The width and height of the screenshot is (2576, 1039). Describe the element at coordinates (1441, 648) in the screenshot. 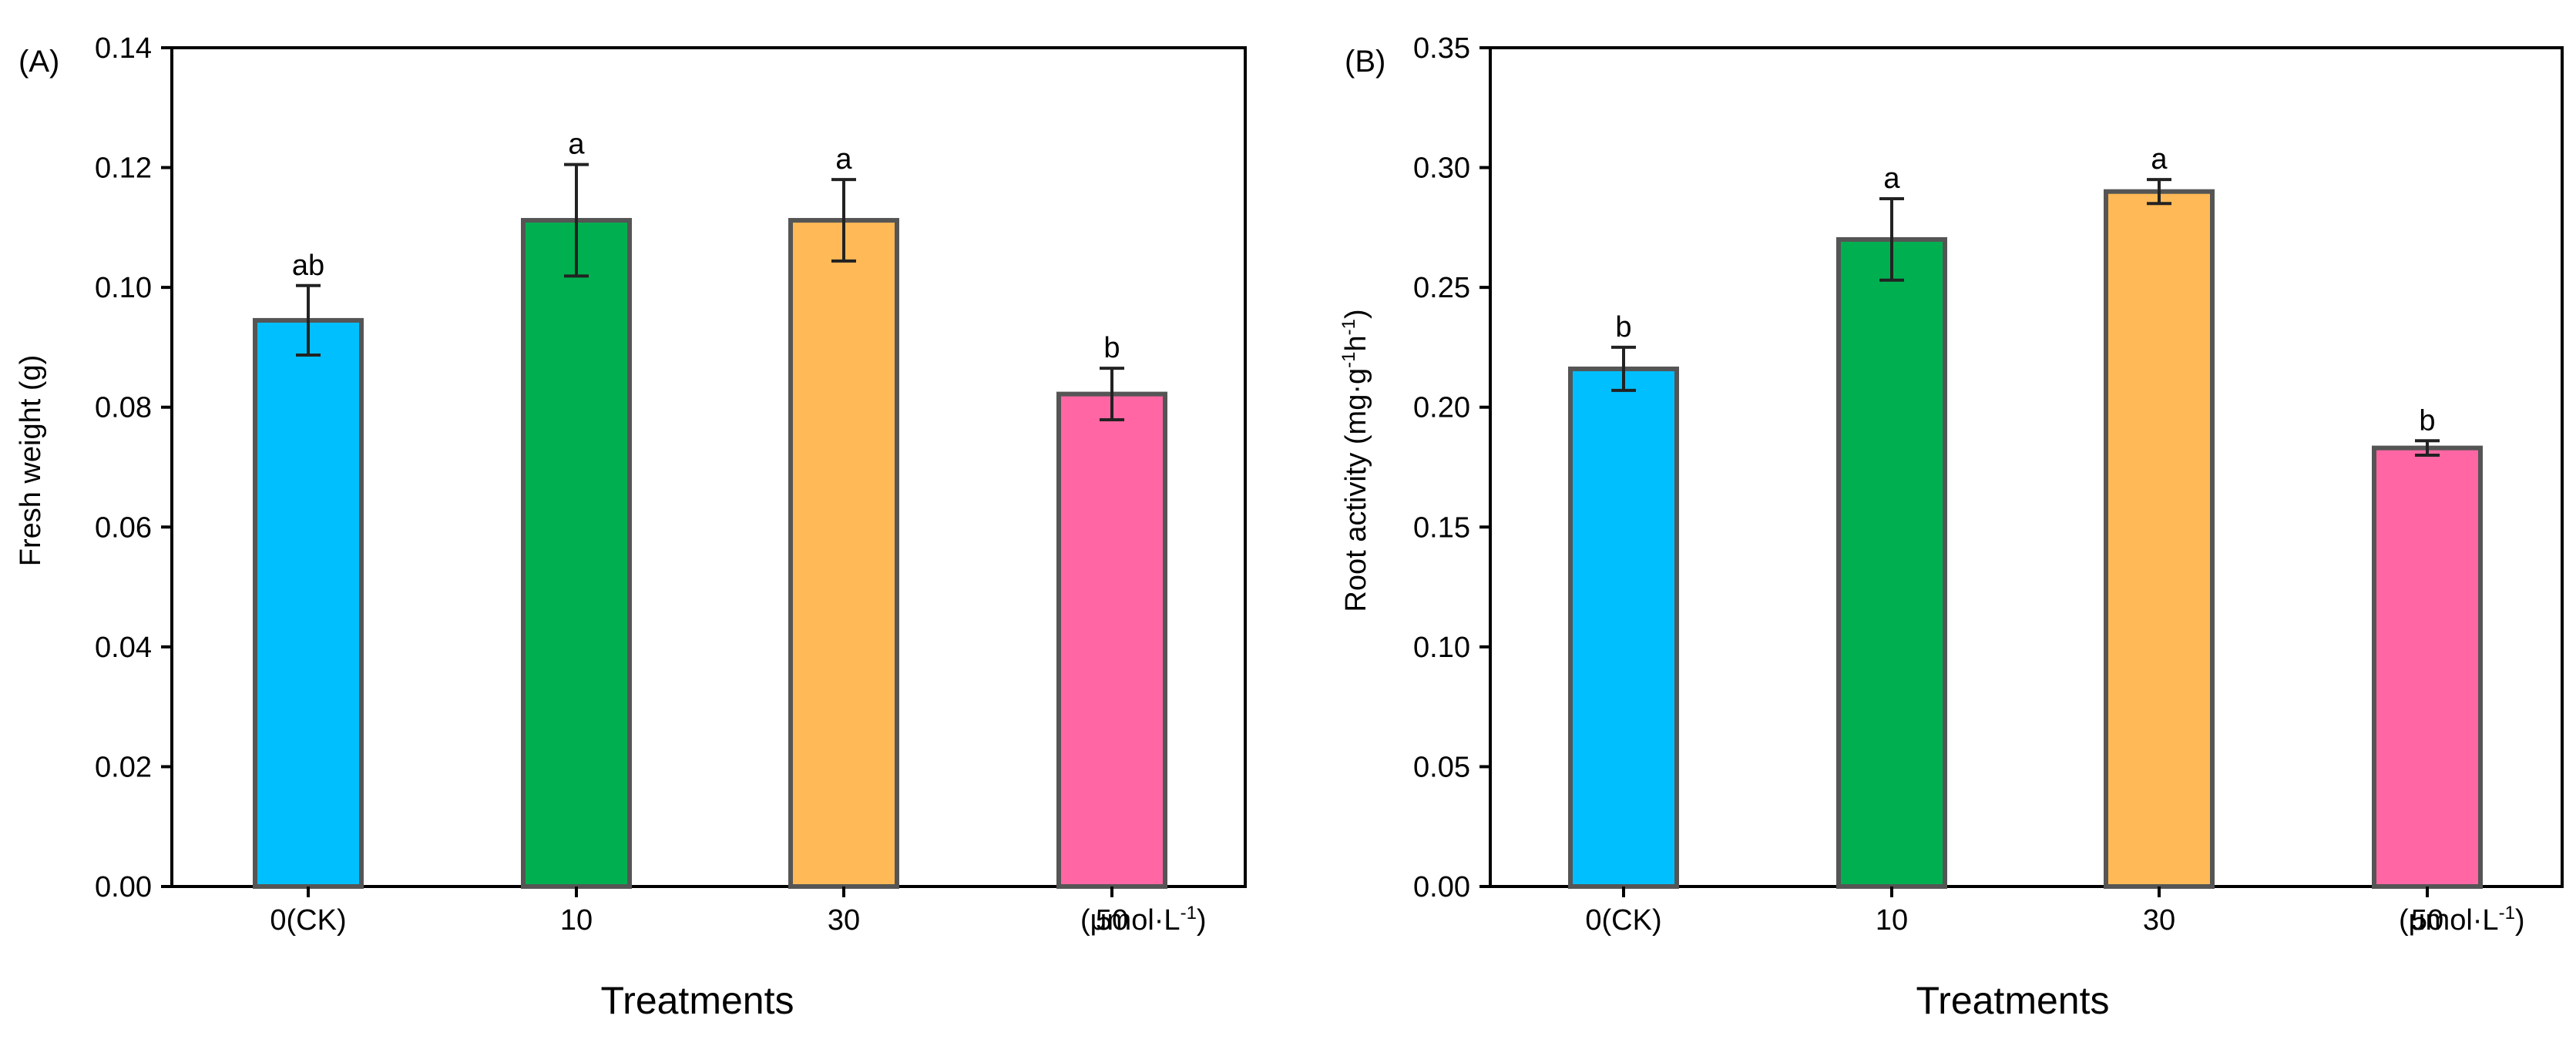

I see `y-tick-label-b-2: 0.10` at that location.